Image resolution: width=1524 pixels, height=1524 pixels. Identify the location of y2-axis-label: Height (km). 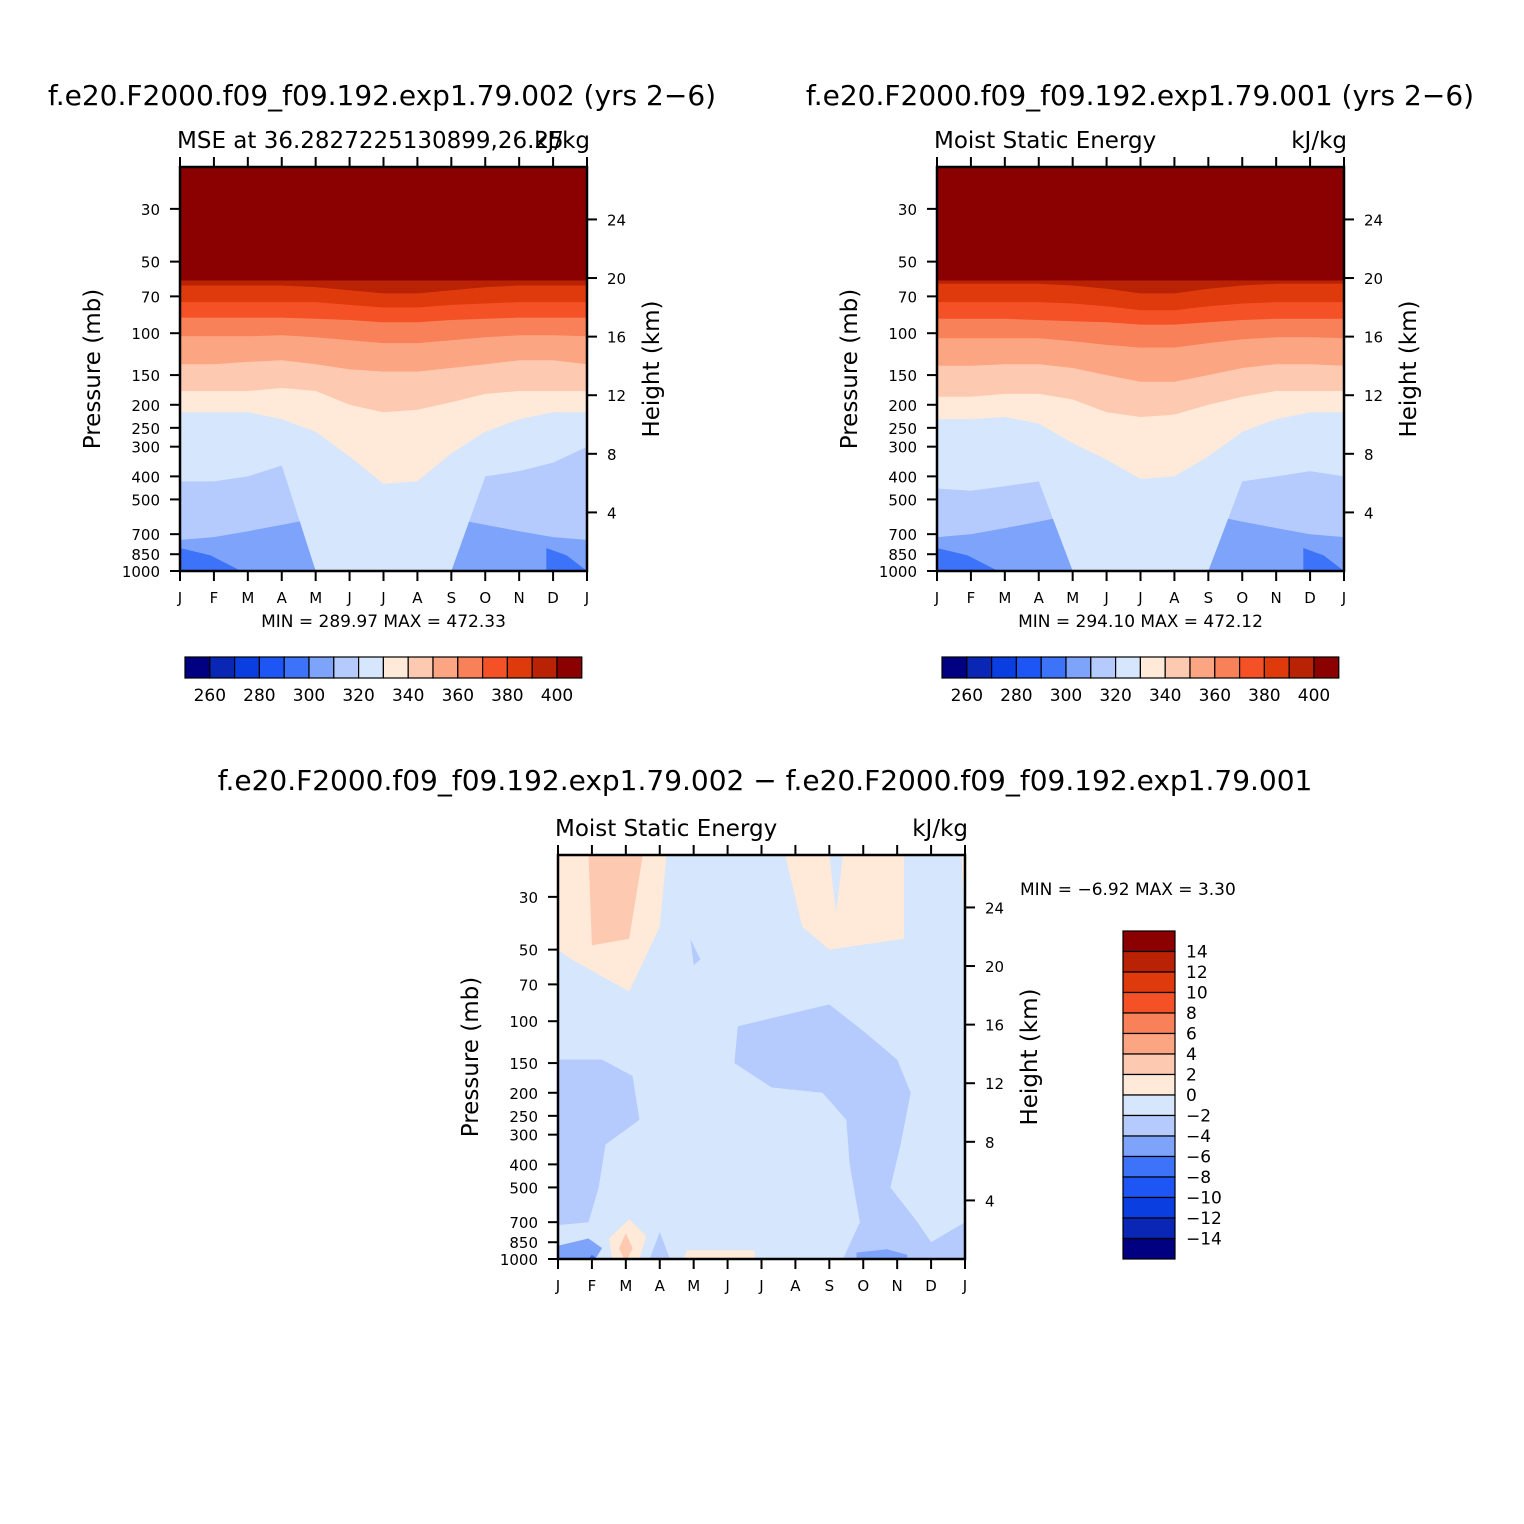
(652, 368).